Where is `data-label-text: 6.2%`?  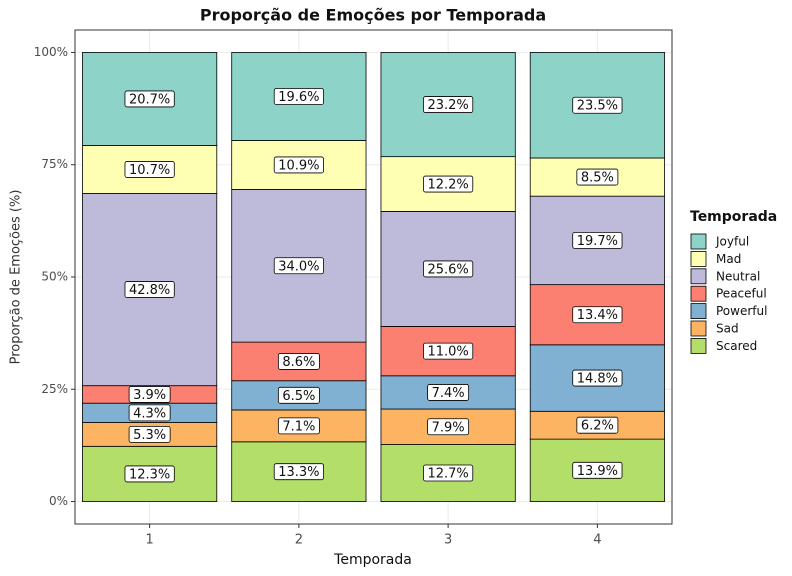 data-label-text: 6.2% is located at coordinates (597, 426).